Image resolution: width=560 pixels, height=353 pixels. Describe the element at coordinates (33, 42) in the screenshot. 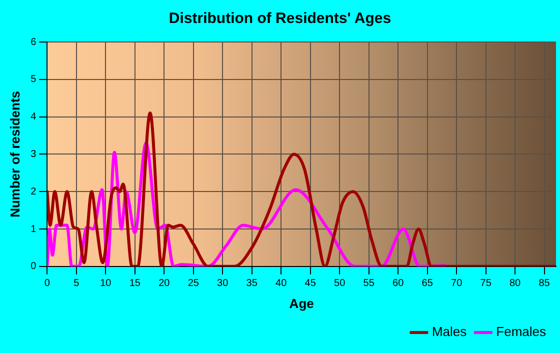

I see `y-tick-label: 6` at that location.